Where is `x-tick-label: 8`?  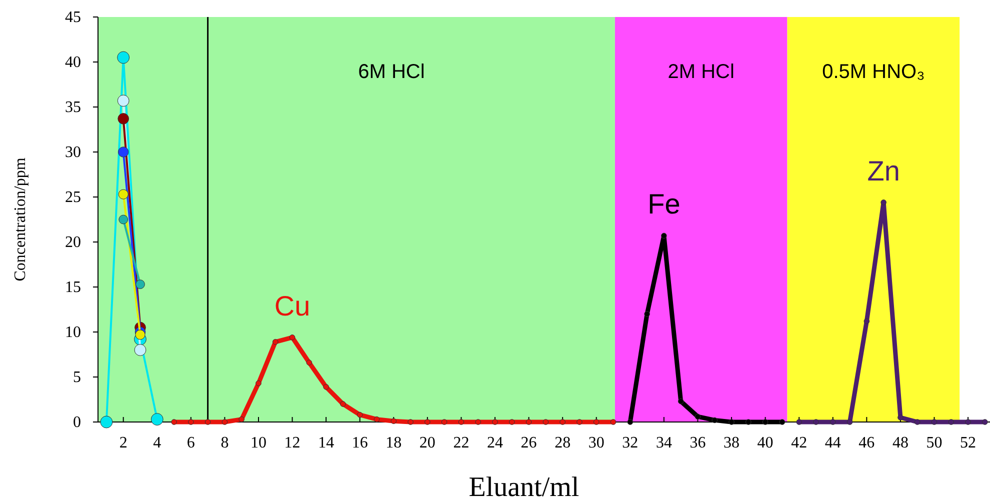
x-tick-label: 8 is located at coordinates (224, 443).